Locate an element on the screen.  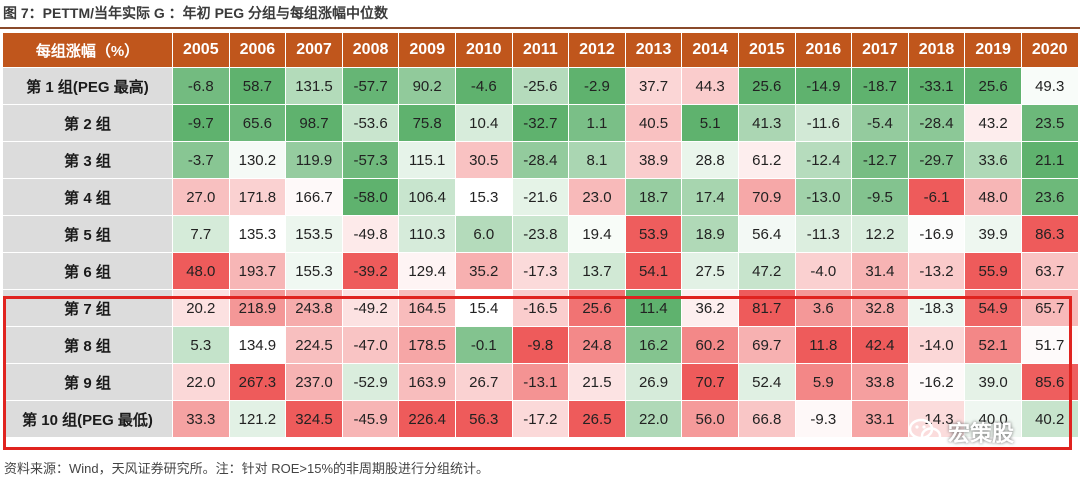
value-cell: 218.9 is located at coordinates (257, 308).